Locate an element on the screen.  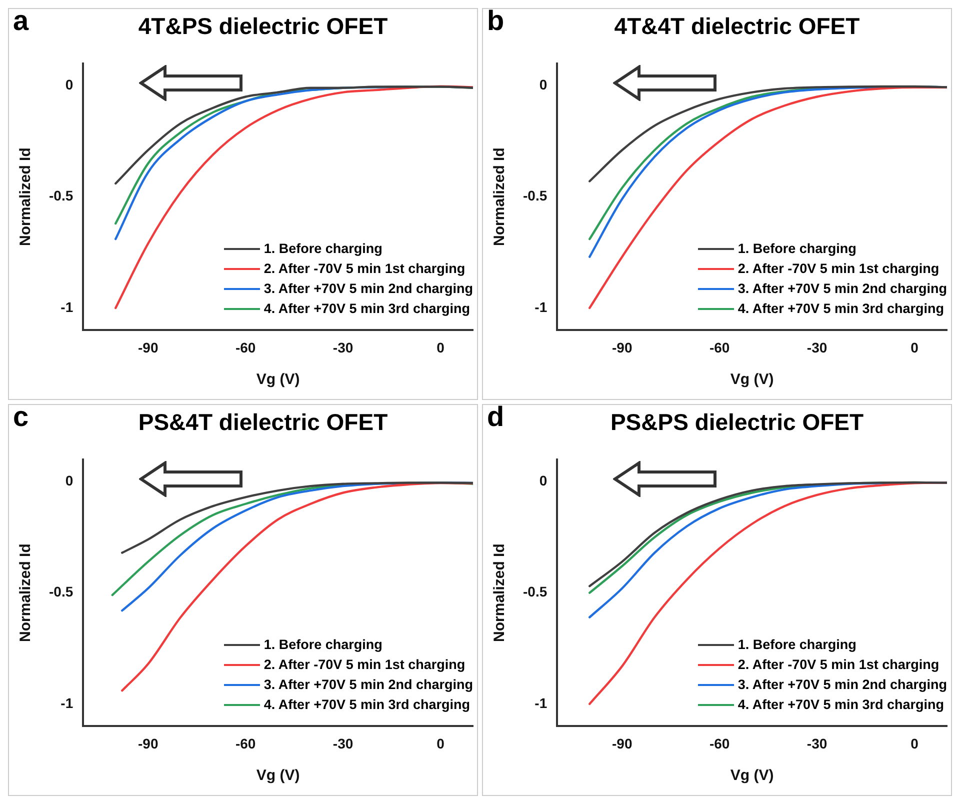
text: c is located at coordinates (21, 417).